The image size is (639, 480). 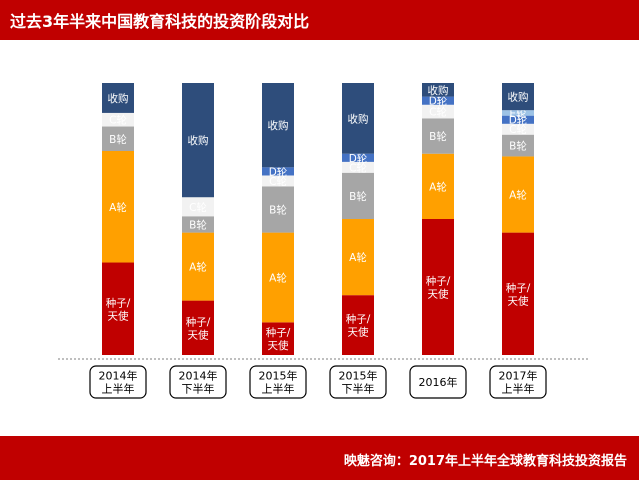 I want to click on footer-bar: 映魅咨询：2017年上半年全球教育科技投资报告, so click(x=319, y=458).